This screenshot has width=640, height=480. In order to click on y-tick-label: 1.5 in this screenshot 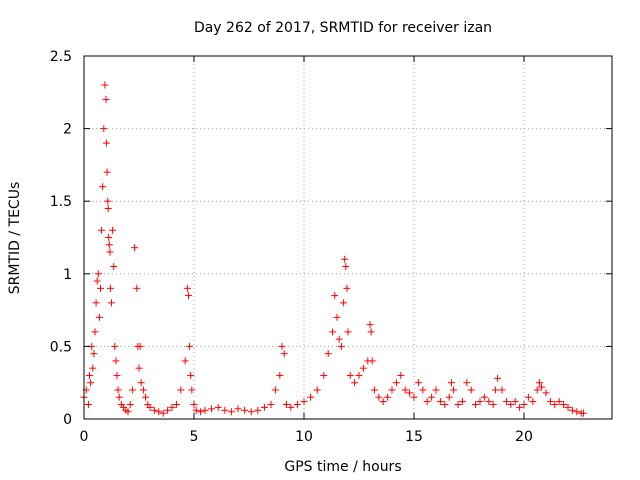, I will do `click(61, 202)`.